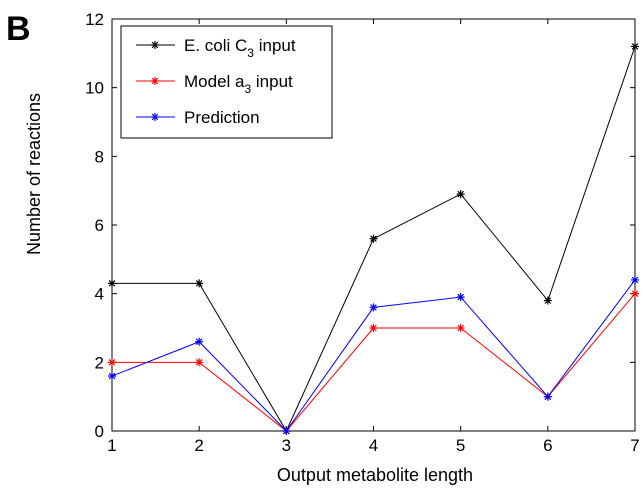 This screenshot has width=643, height=490. I want to click on panel-label: B, so click(18, 29).